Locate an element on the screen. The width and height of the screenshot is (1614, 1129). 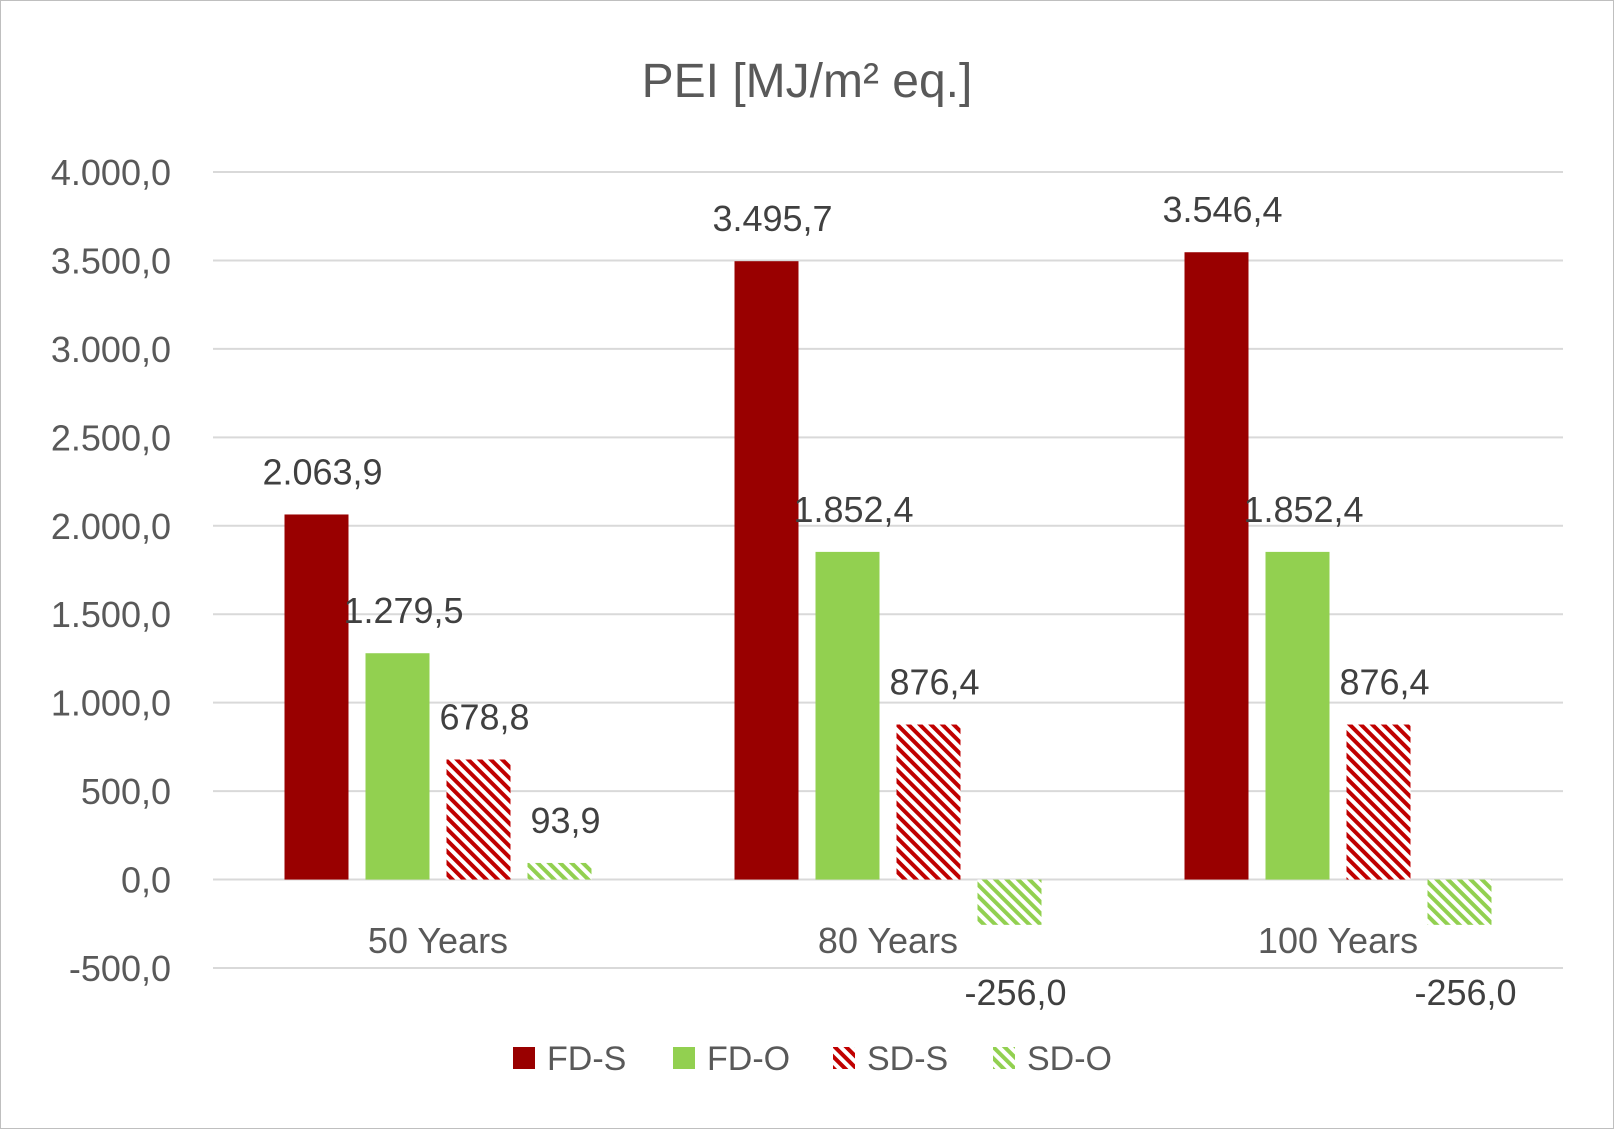
y-tick-label: -500,0 is located at coordinates (120, 968).